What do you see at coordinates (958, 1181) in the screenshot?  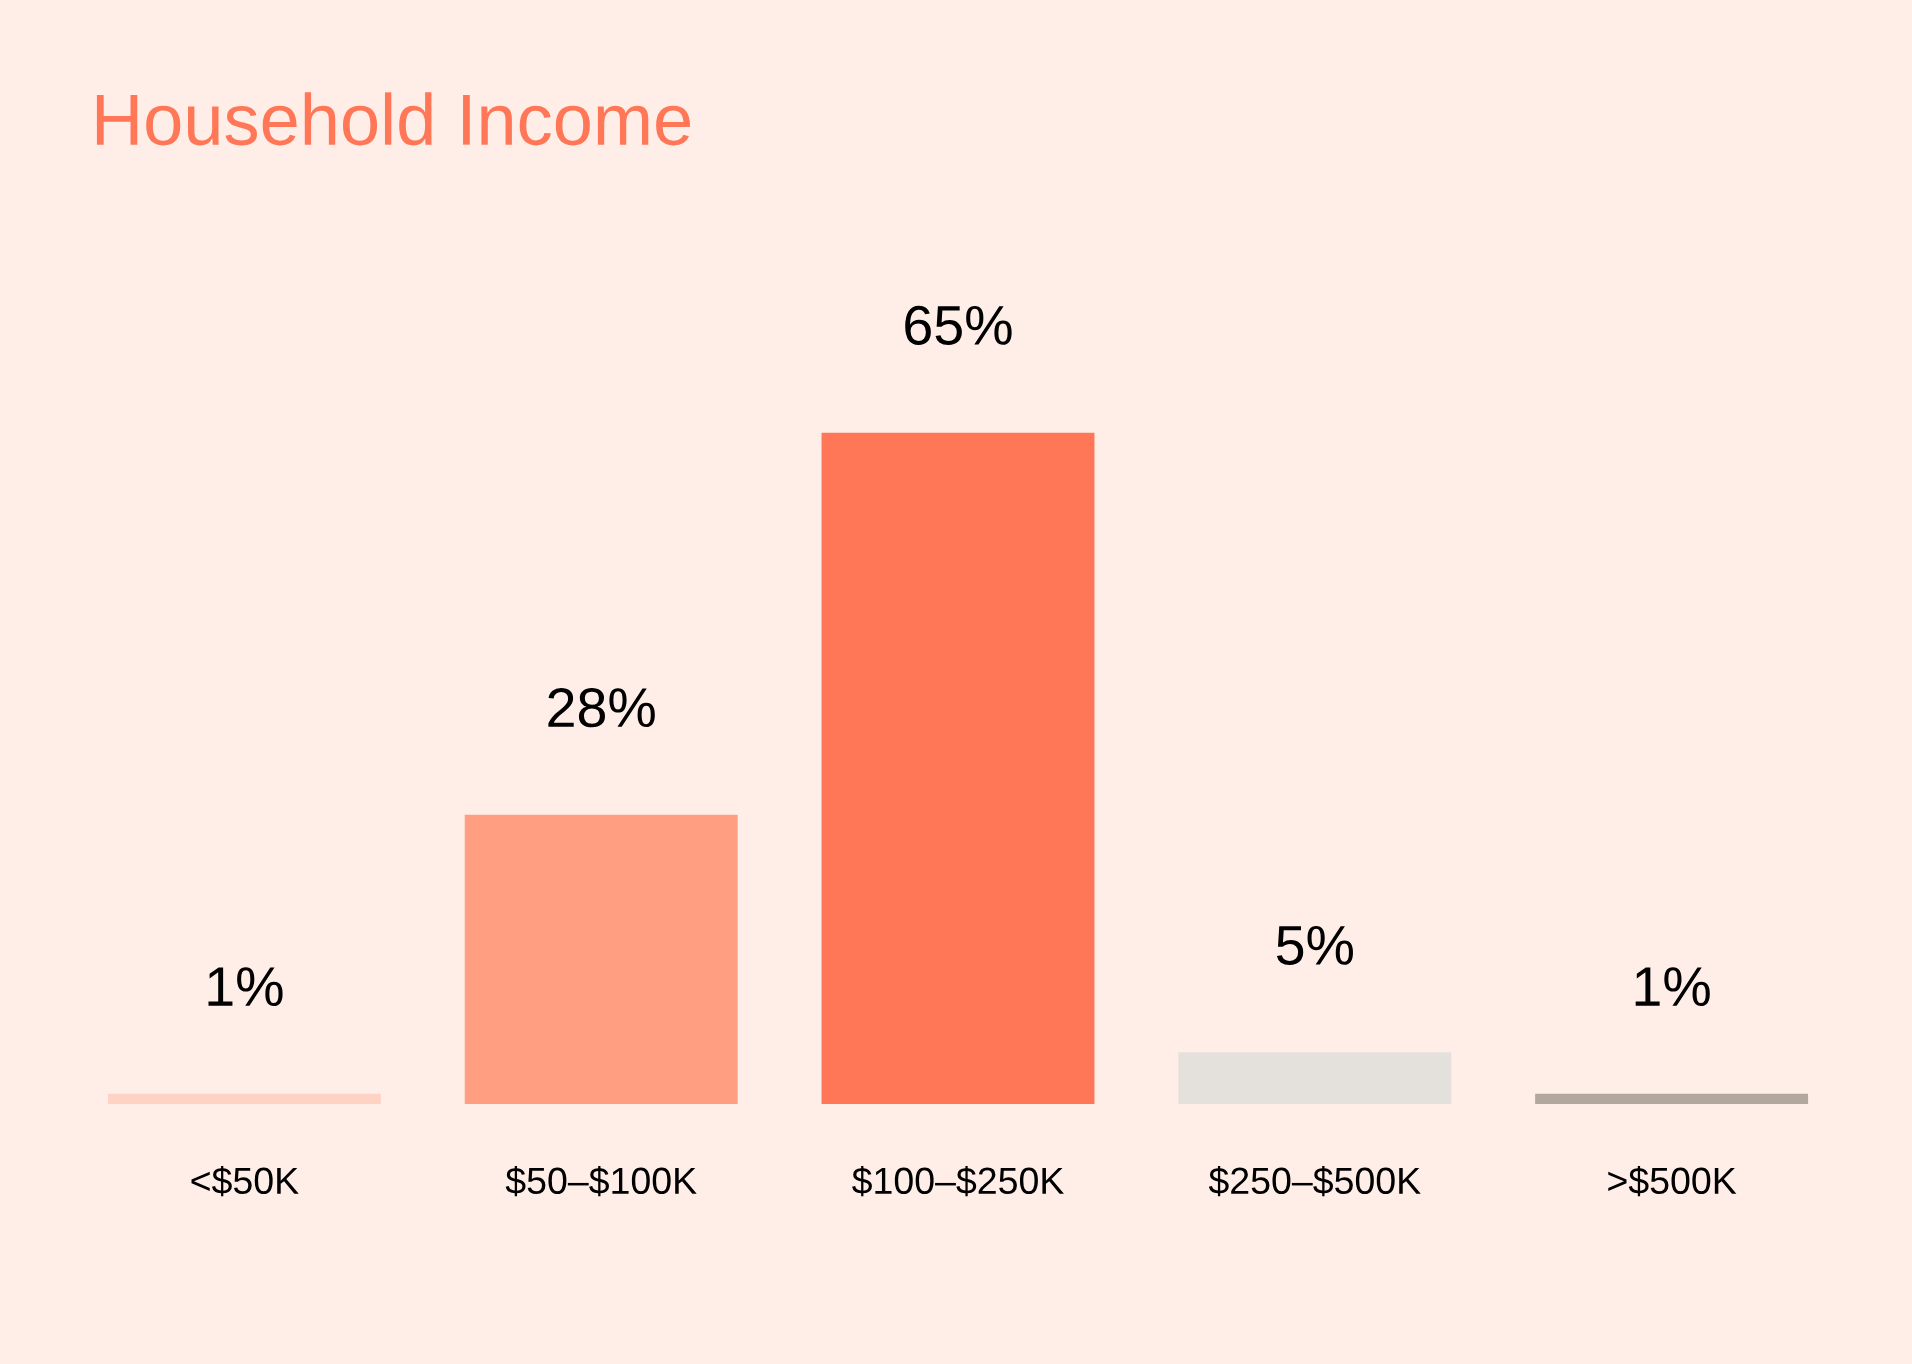 I see `x-tick-label: $100–$250K` at bounding box center [958, 1181].